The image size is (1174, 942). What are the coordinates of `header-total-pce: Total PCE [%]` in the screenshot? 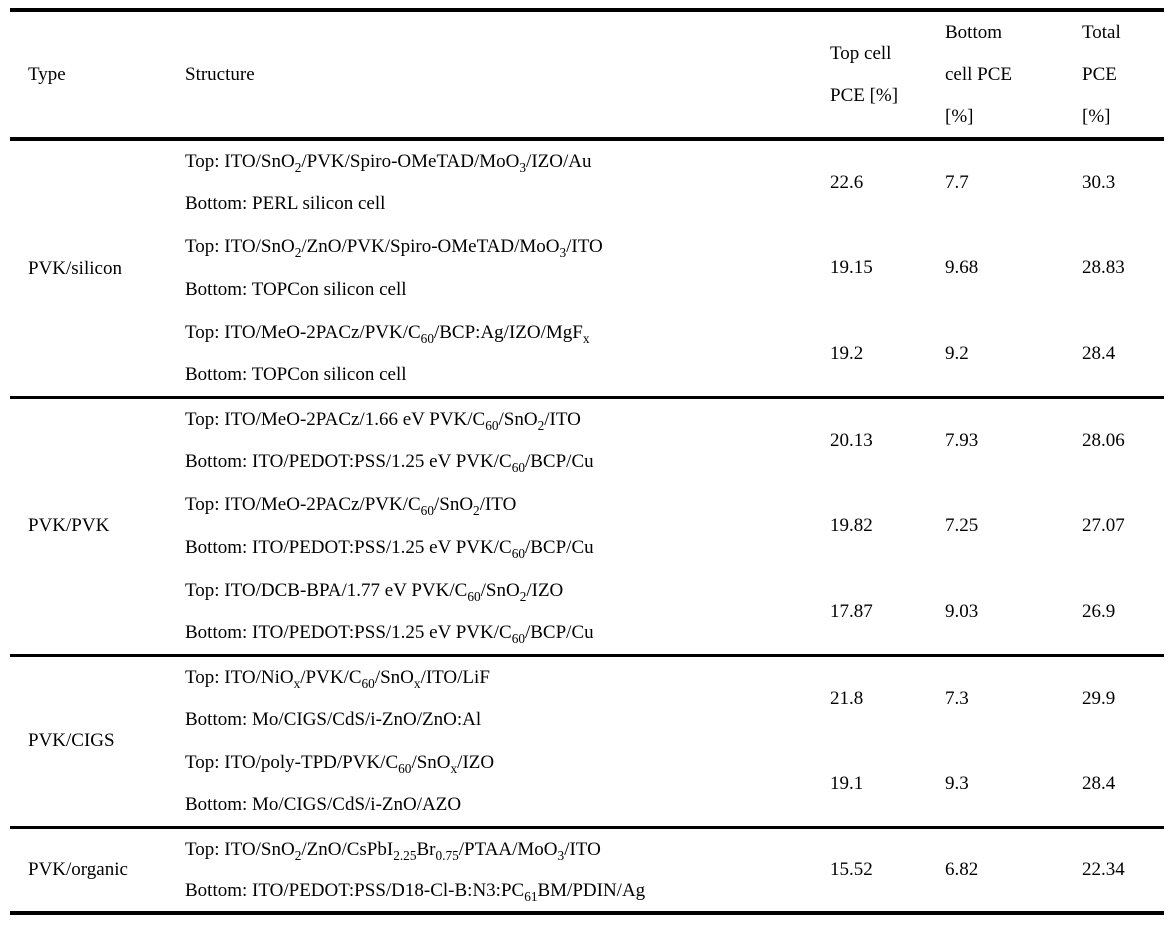 It's located at (1117, 74).